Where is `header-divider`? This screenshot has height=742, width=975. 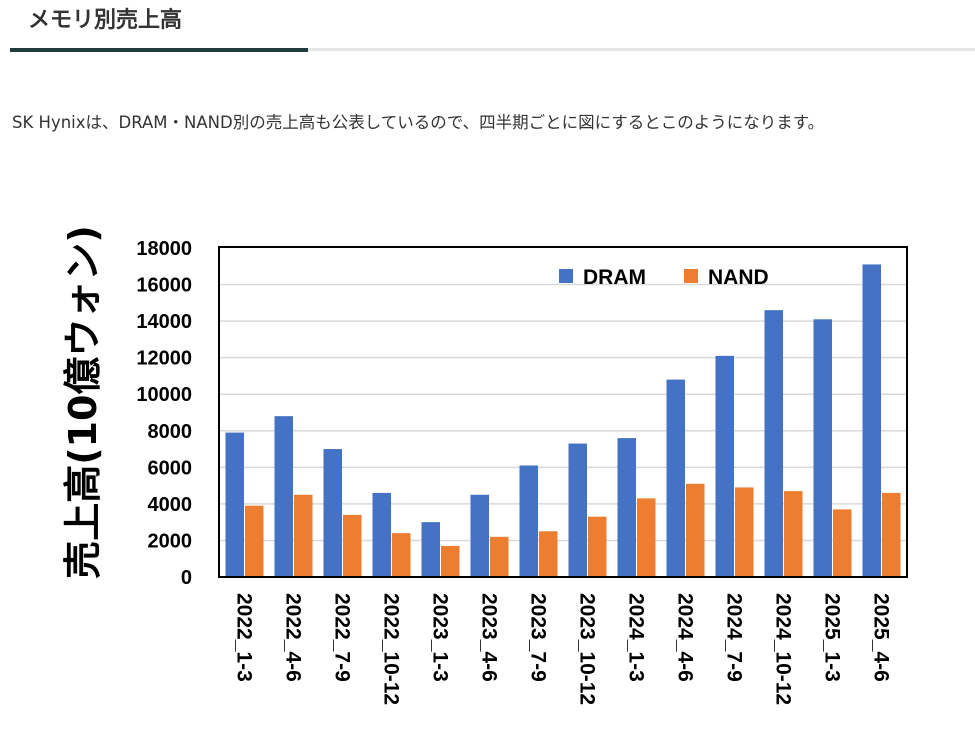
header-divider is located at coordinates (492, 49).